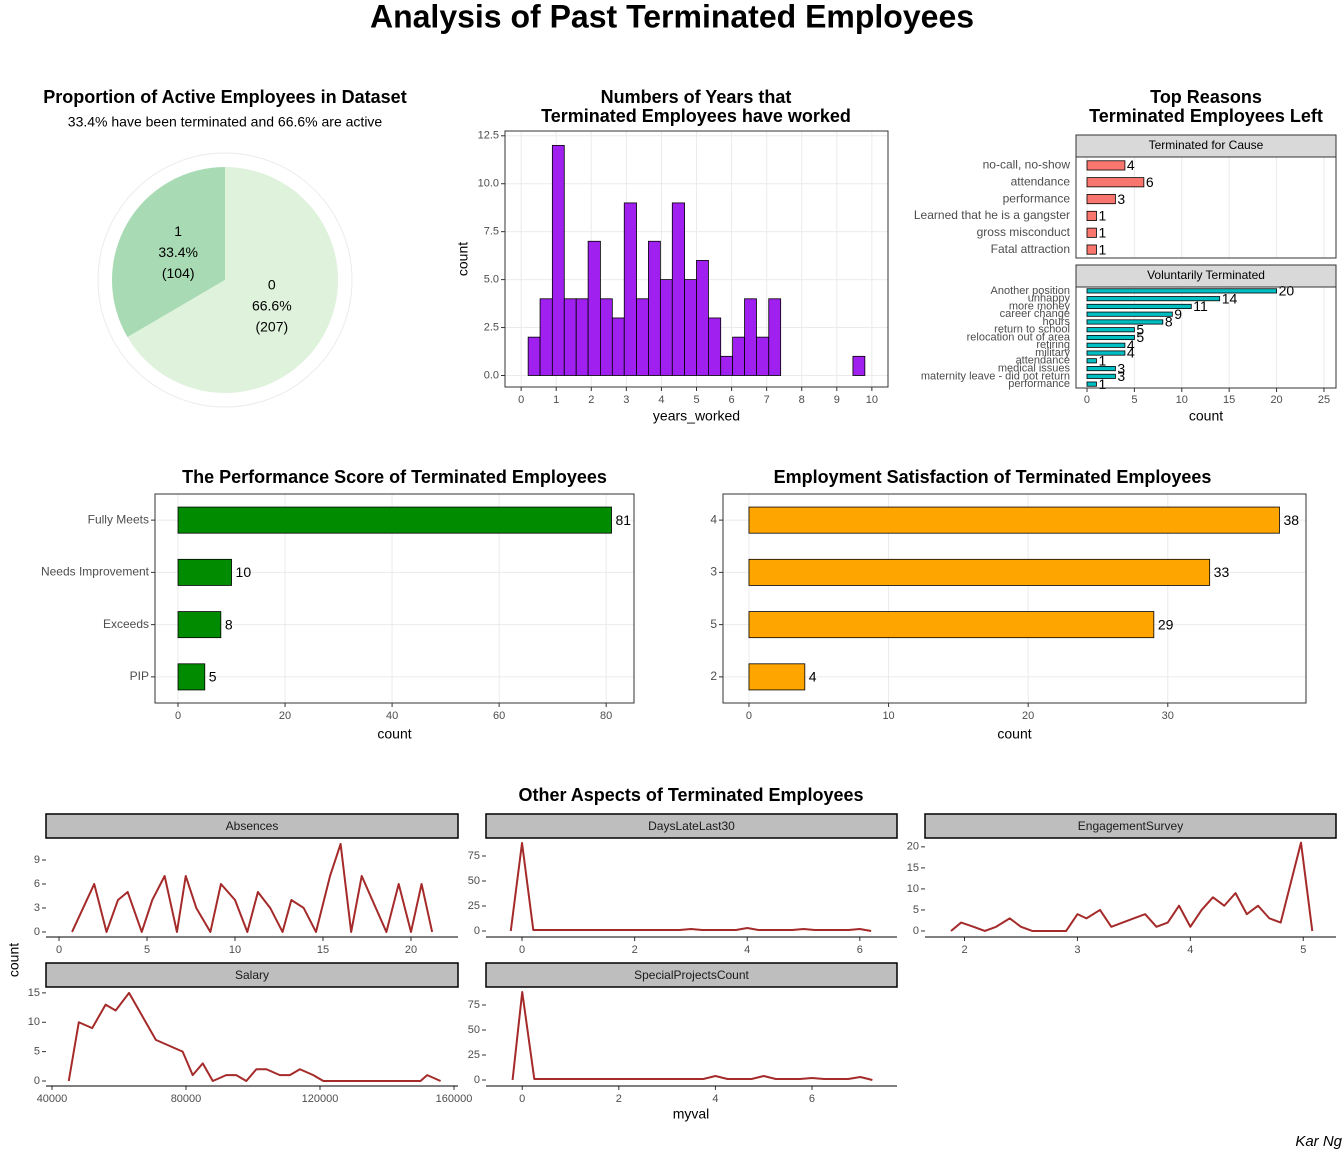  I want to click on chart-title: Numbers of Years that, so click(696, 97).